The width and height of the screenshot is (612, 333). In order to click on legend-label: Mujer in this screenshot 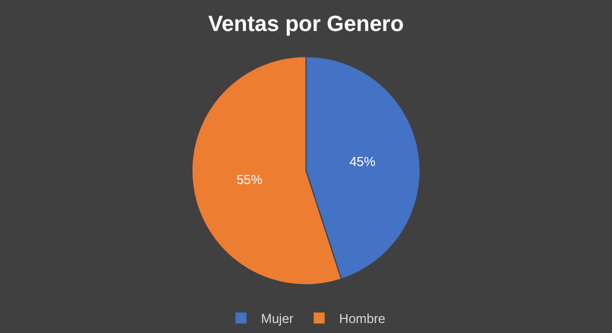, I will do `click(277, 318)`.